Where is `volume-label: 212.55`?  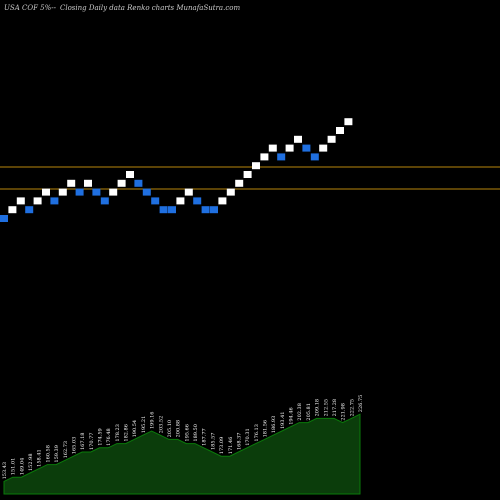 volume-label: 212.55 is located at coordinates (326, 408).